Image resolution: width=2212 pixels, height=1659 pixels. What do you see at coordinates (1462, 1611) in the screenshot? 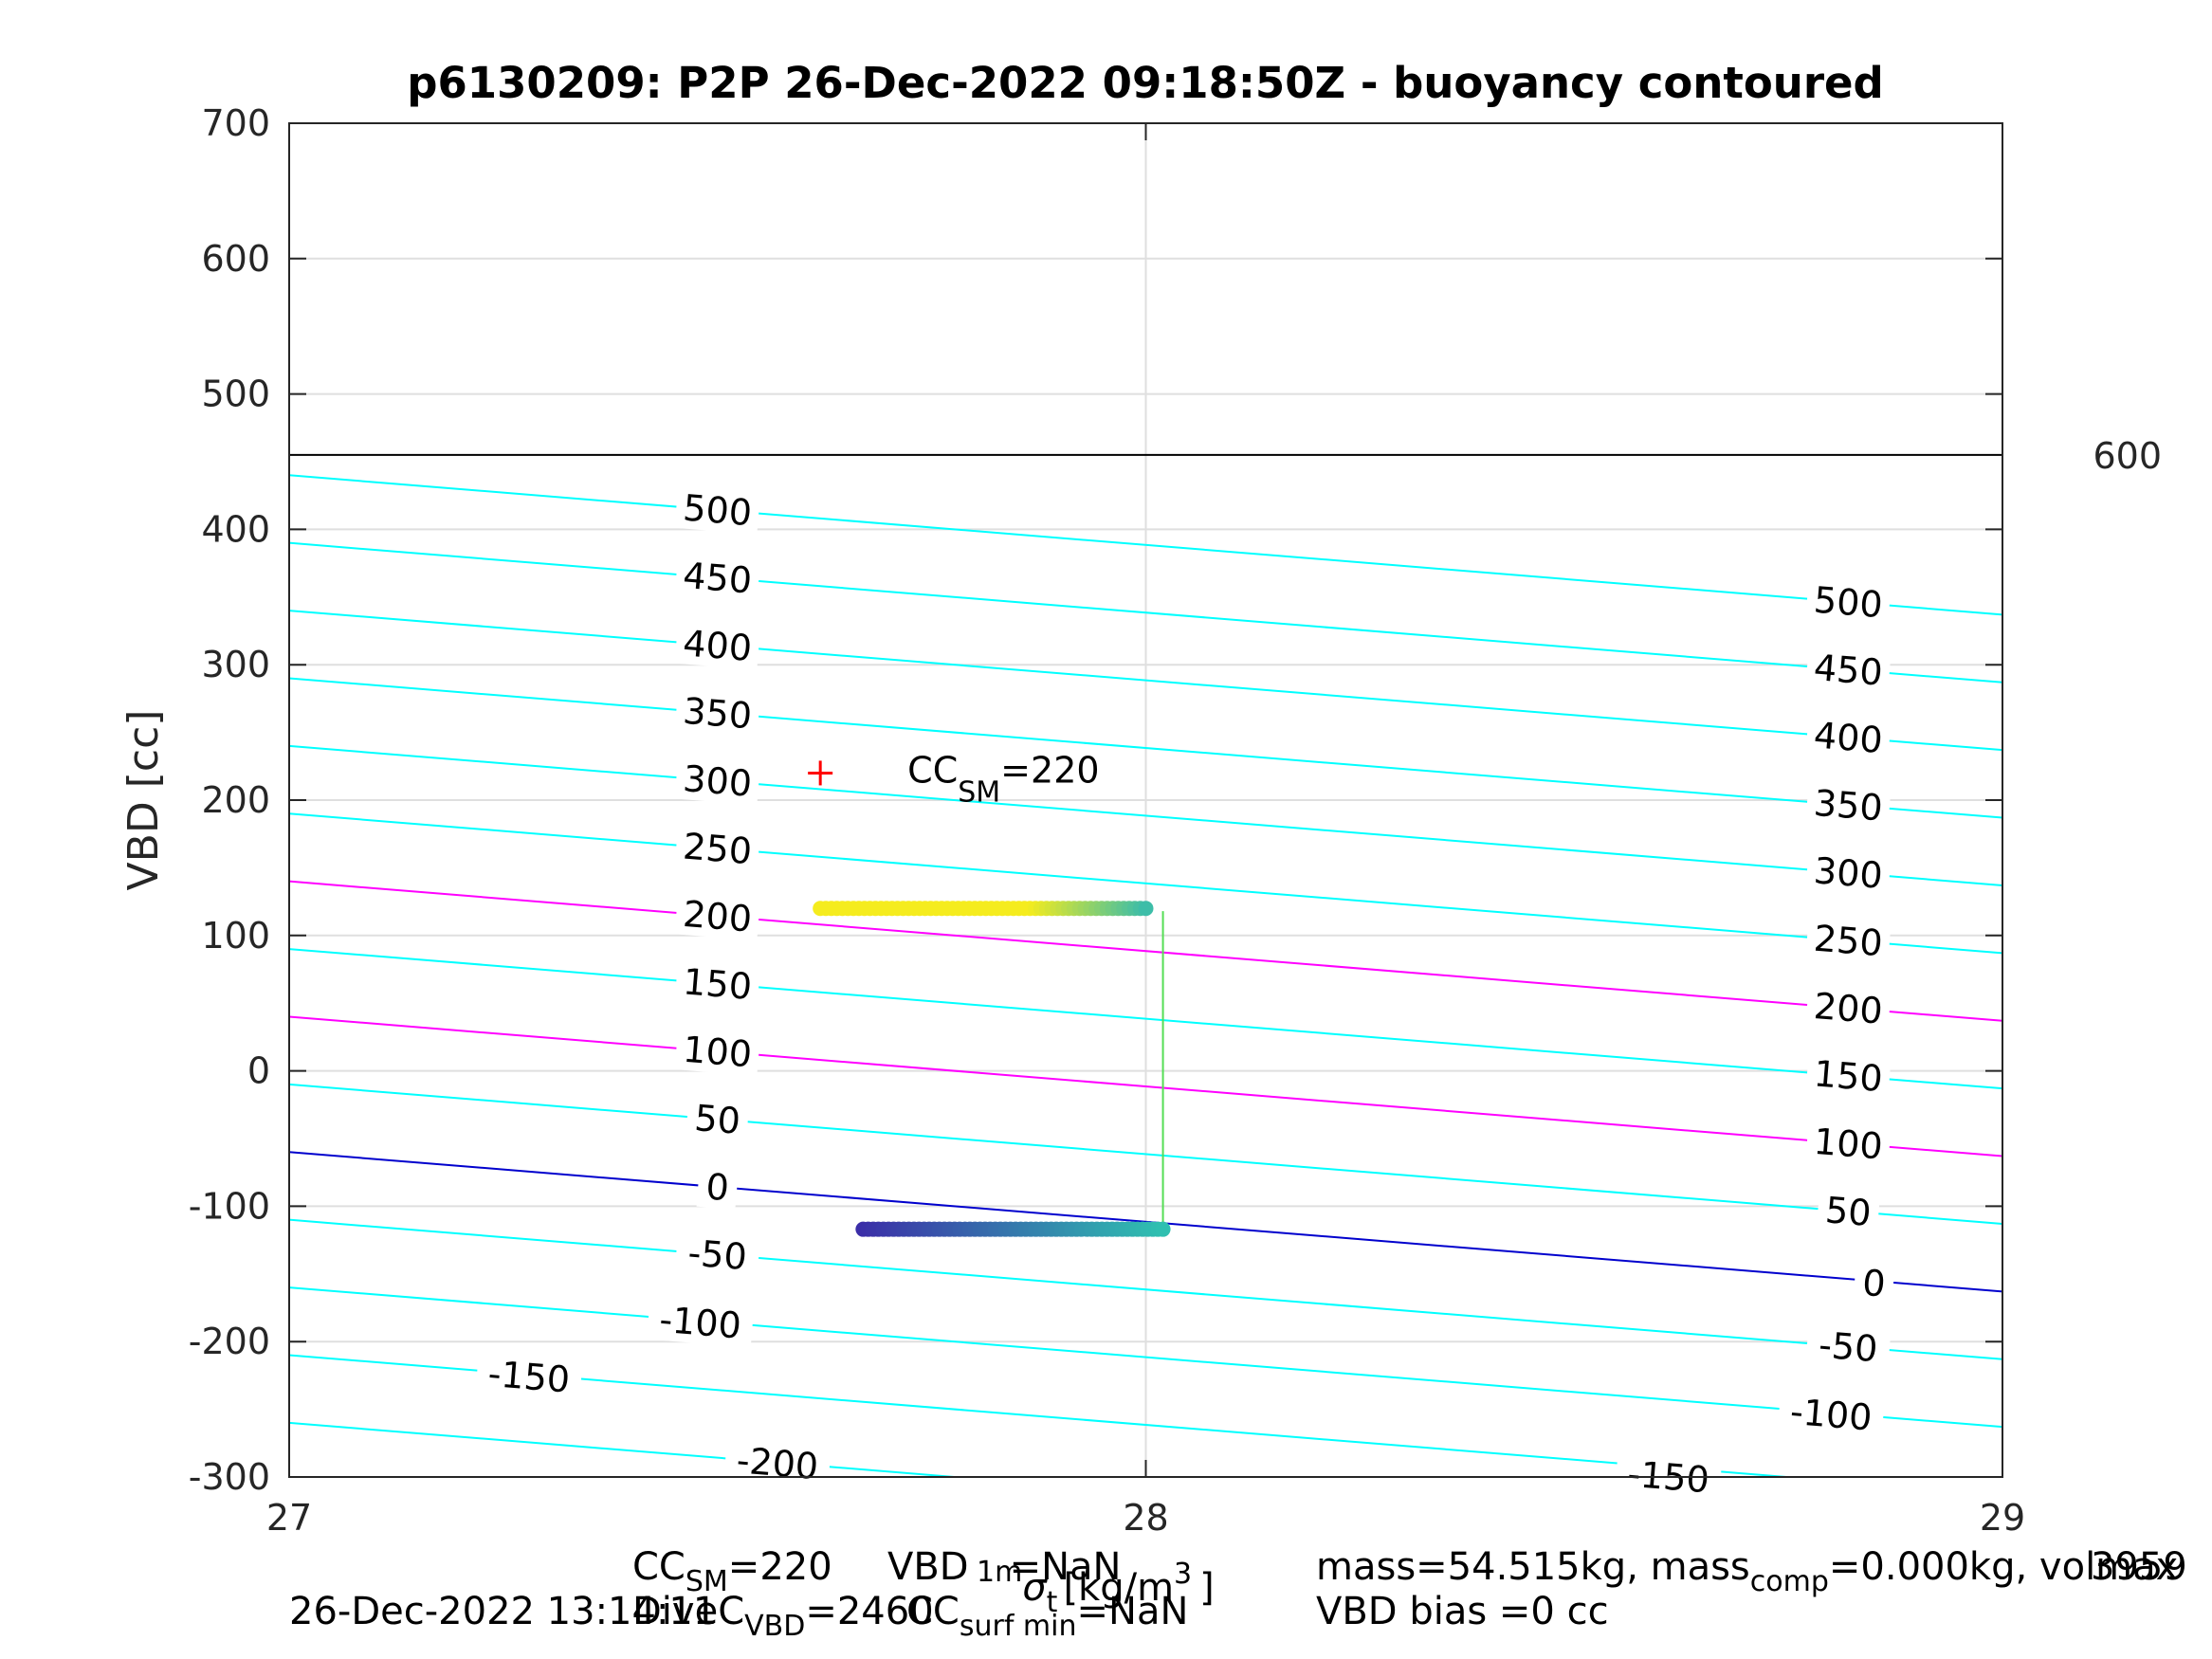
I see `footer-vbd-bias: VBD bias =0 cc` at bounding box center [1462, 1611].